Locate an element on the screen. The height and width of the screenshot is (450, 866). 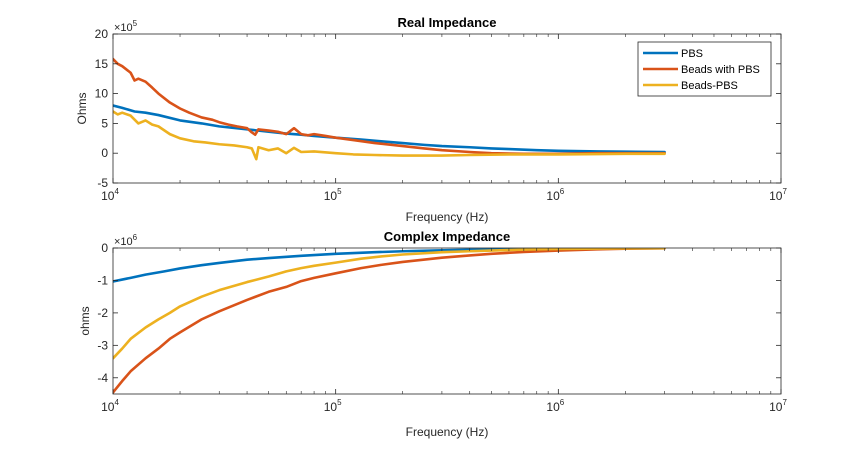
legend-label-beads-pbs: Beads-PBS is located at coordinates (709, 86).